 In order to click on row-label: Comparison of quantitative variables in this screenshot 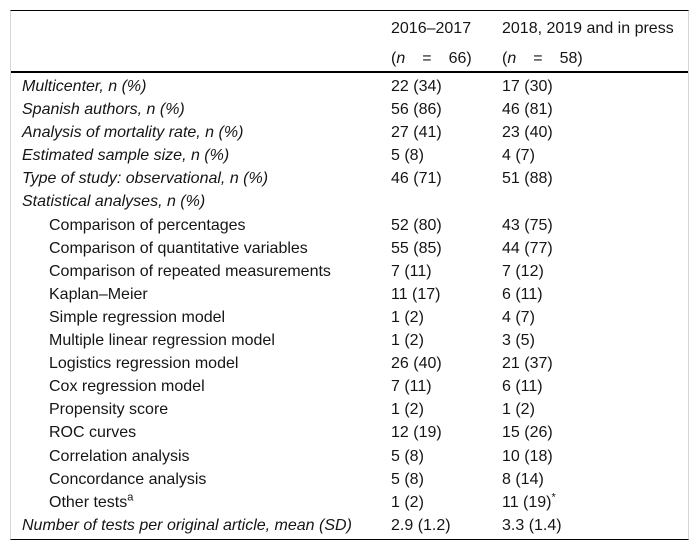, I will do `click(178, 248)`.